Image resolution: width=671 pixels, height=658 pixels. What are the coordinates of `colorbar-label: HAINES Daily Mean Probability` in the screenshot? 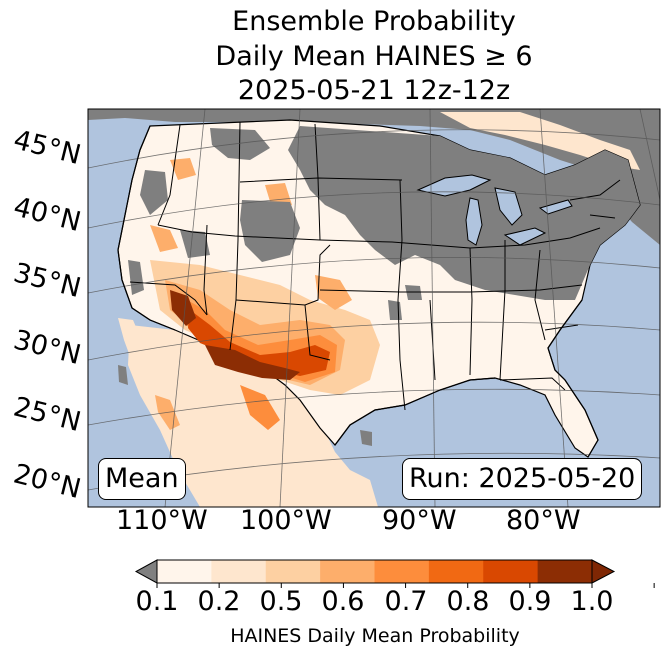 It's located at (375, 636).